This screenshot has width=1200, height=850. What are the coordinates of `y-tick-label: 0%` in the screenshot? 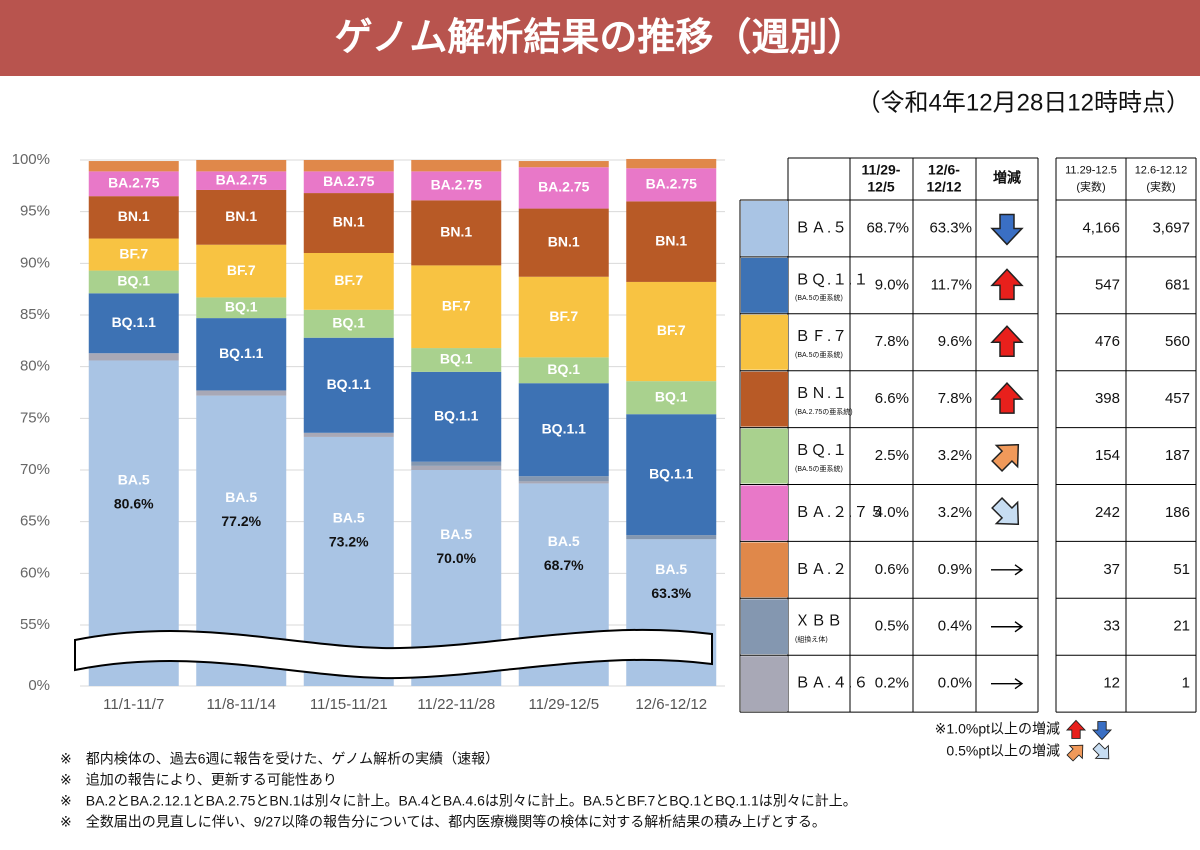 It's located at (39, 685).